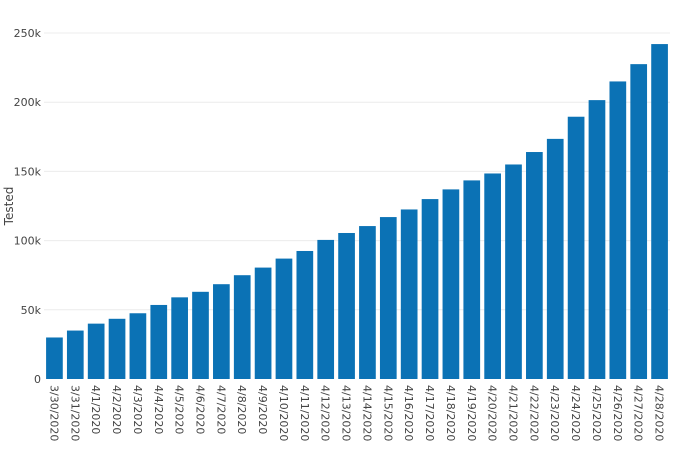  I want to click on x-tick-label: 4/9/2020, so click(262, 409).